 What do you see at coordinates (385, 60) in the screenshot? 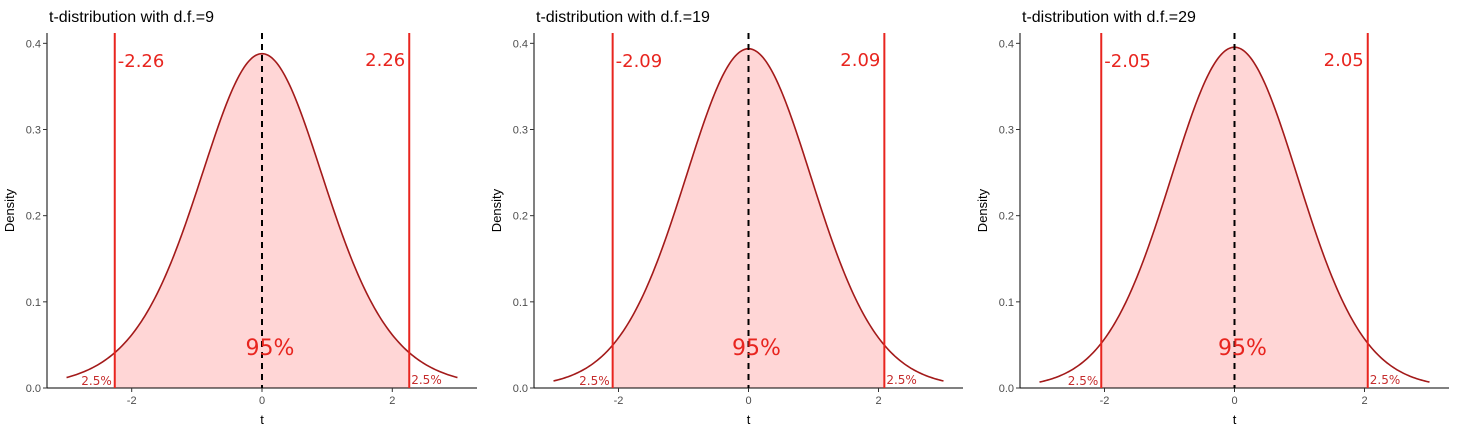
I see `critical-label-upper: 2.26` at bounding box center [385, 60].